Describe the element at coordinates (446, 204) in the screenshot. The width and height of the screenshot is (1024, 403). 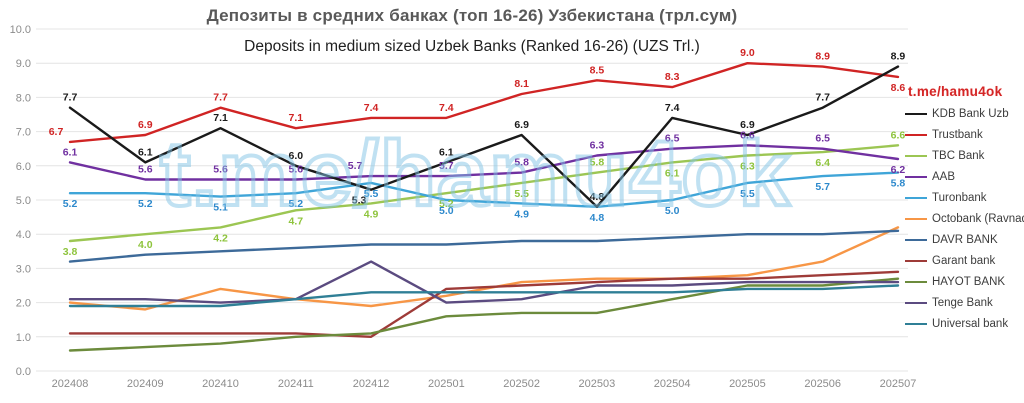
I see `data-label: 5.2` at that location.